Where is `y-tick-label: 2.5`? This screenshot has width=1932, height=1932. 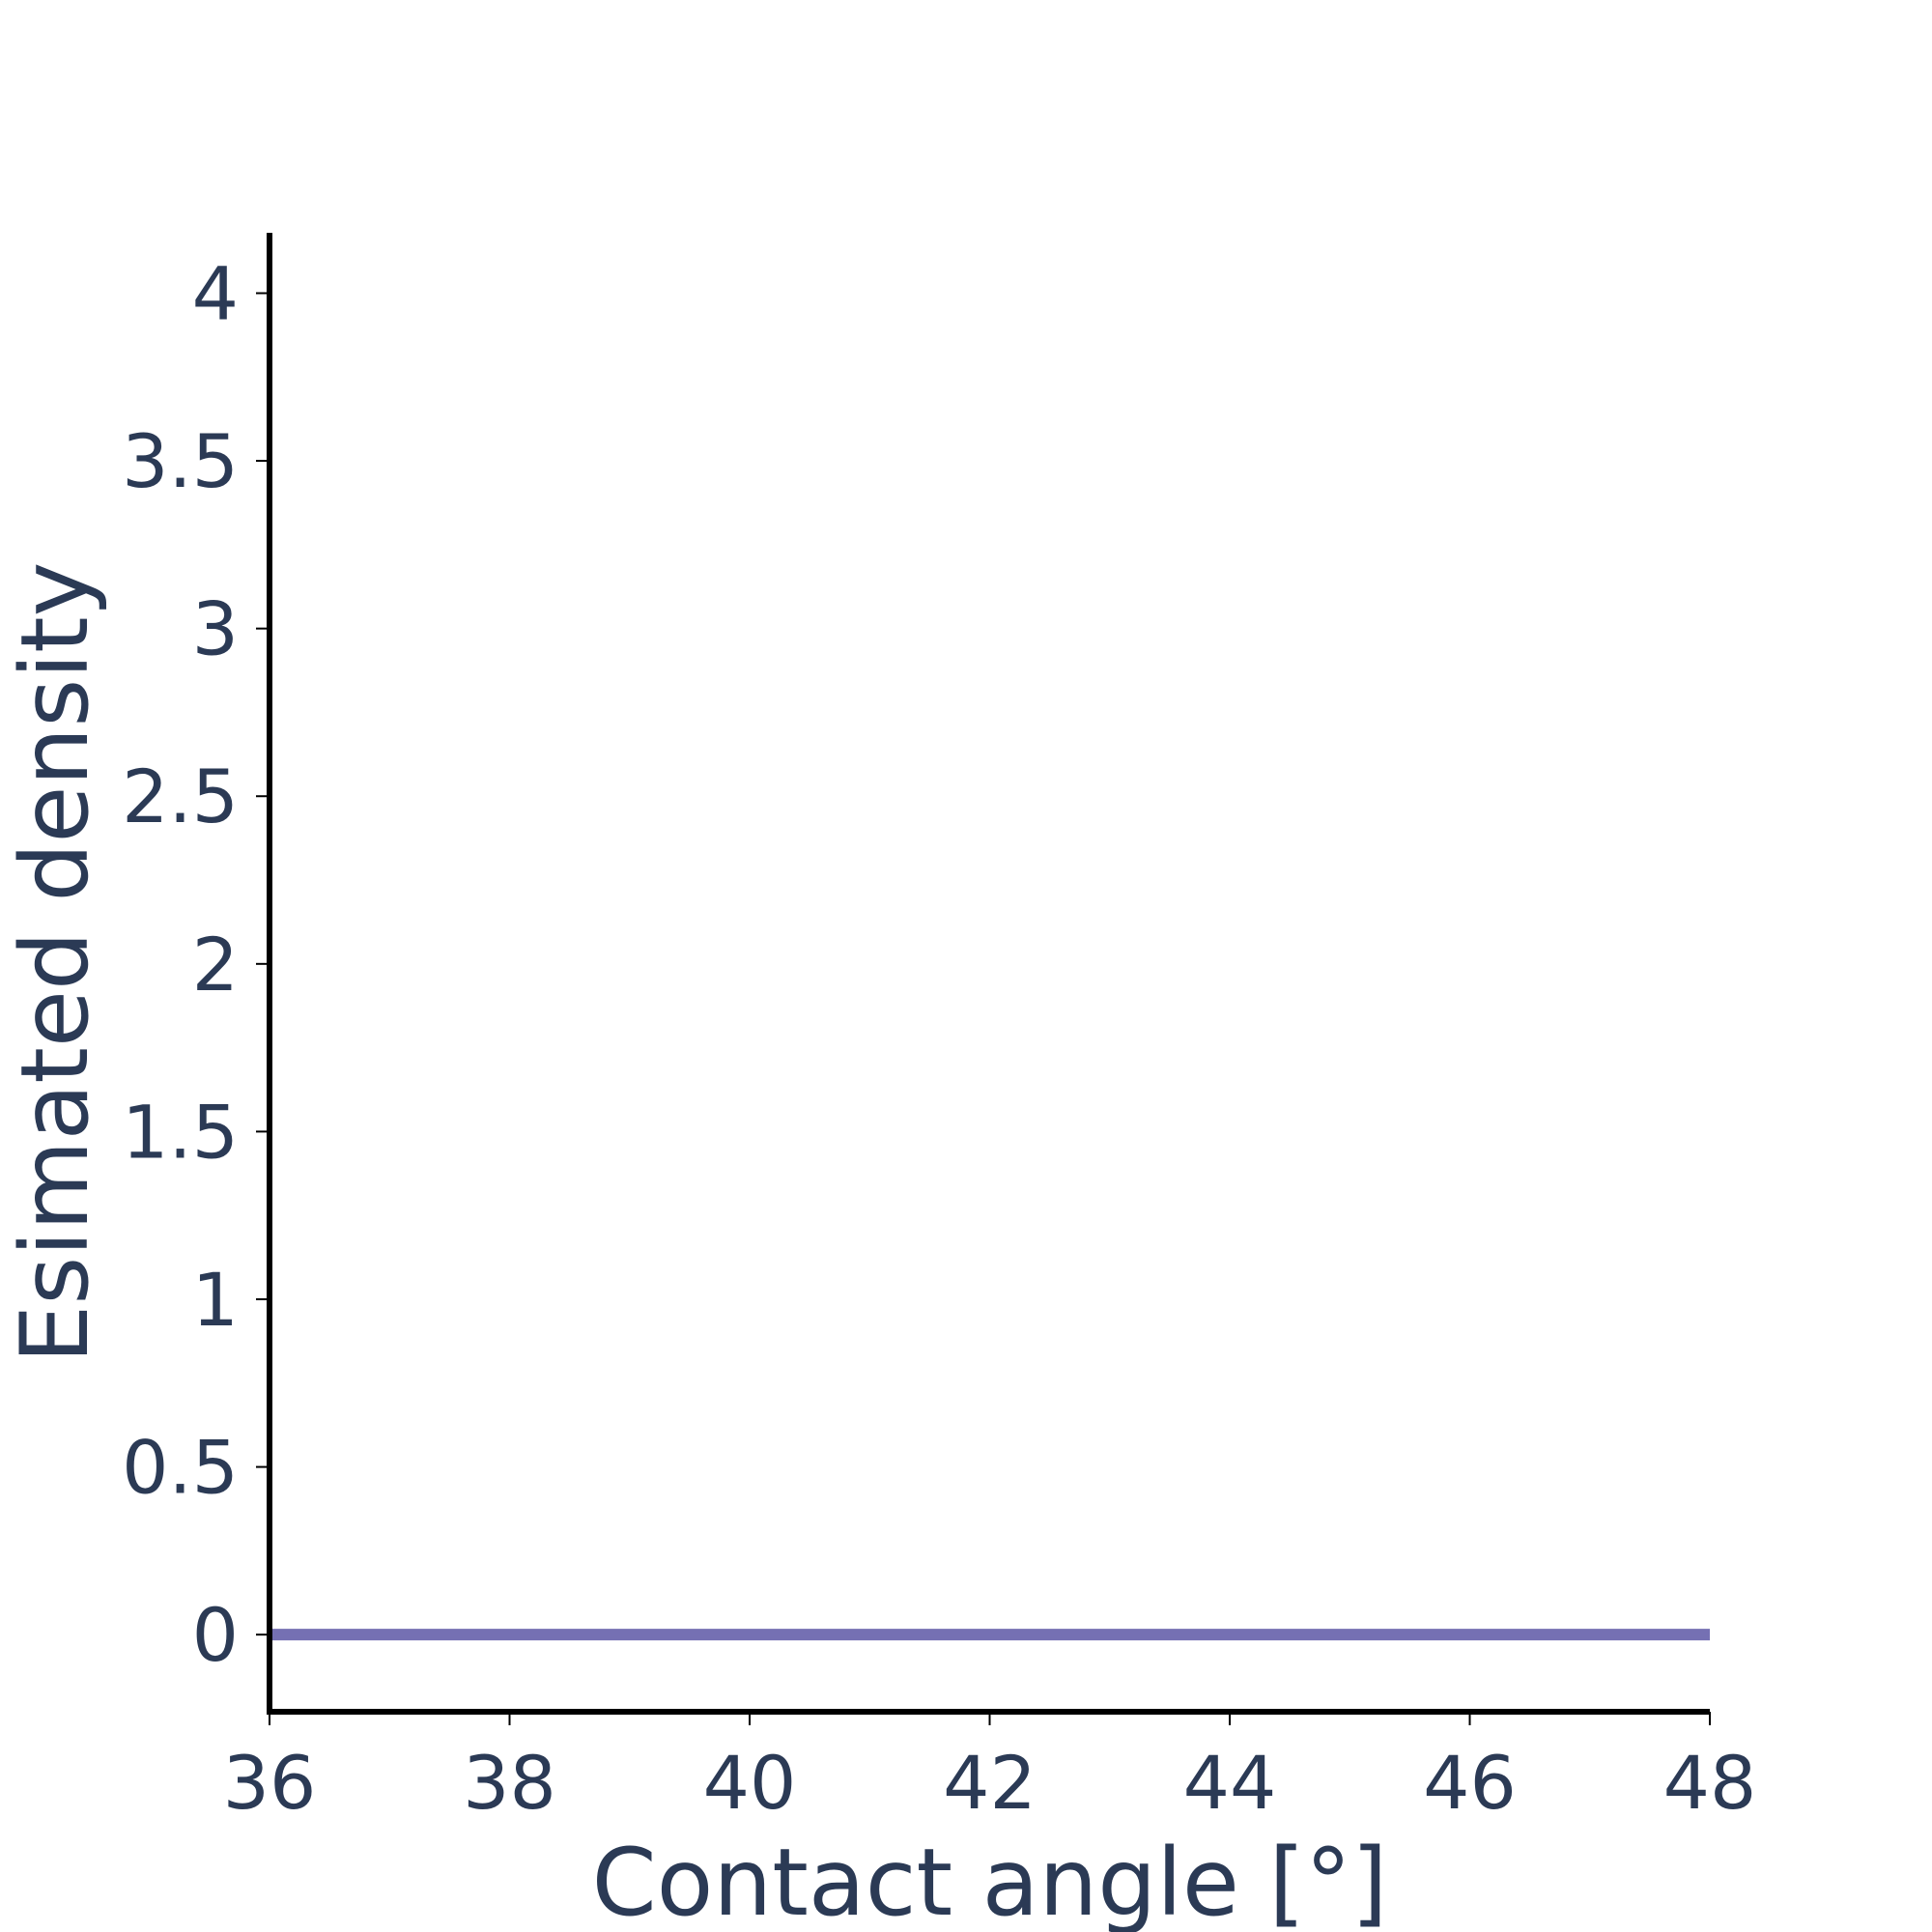 y-tick-label: 2.5 is located at coordinates (180, 796).